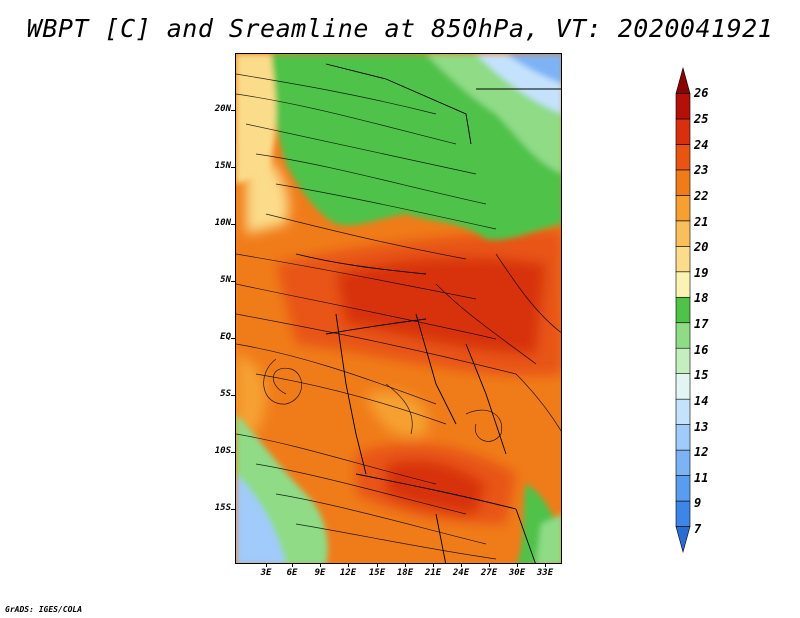 The image size is (800, 618). I want to click on x-axis-label: 9E, so click(320, 573).